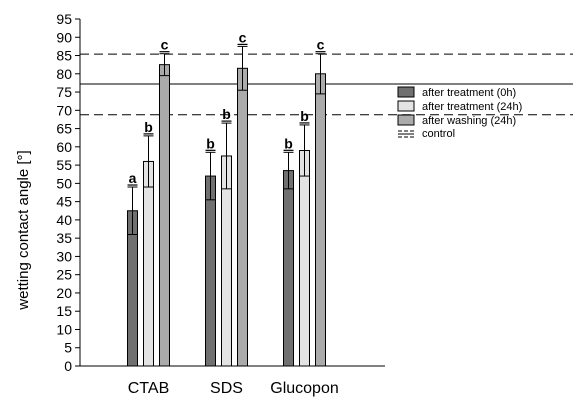  I want to click on y-tick-label: 15, so click(64, 311).